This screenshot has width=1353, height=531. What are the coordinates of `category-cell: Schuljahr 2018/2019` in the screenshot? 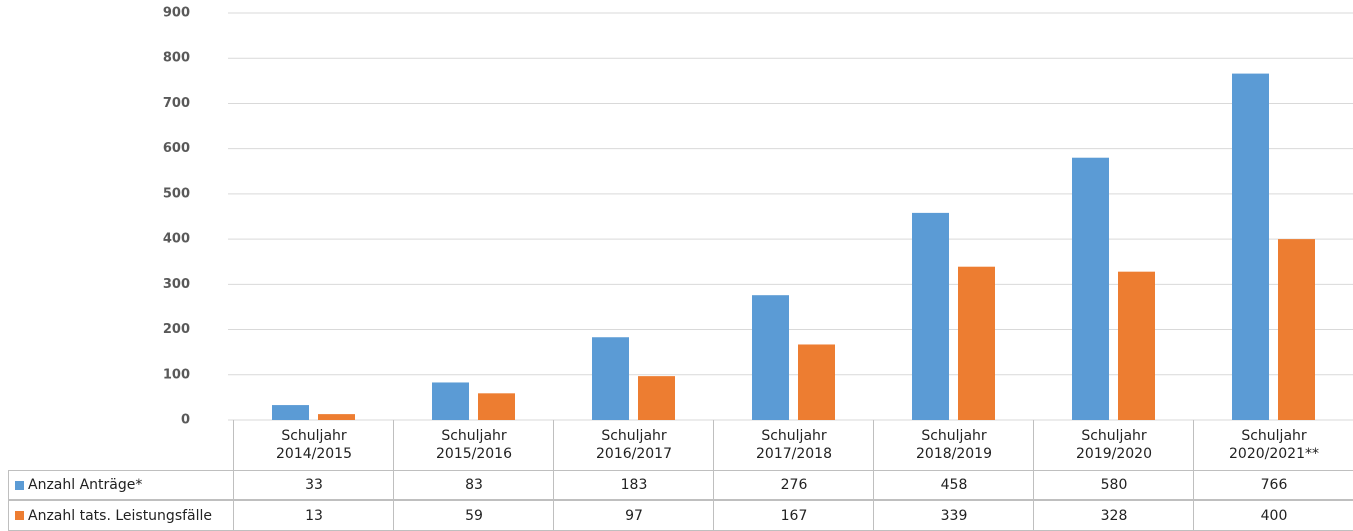 It's located at (953, 445).